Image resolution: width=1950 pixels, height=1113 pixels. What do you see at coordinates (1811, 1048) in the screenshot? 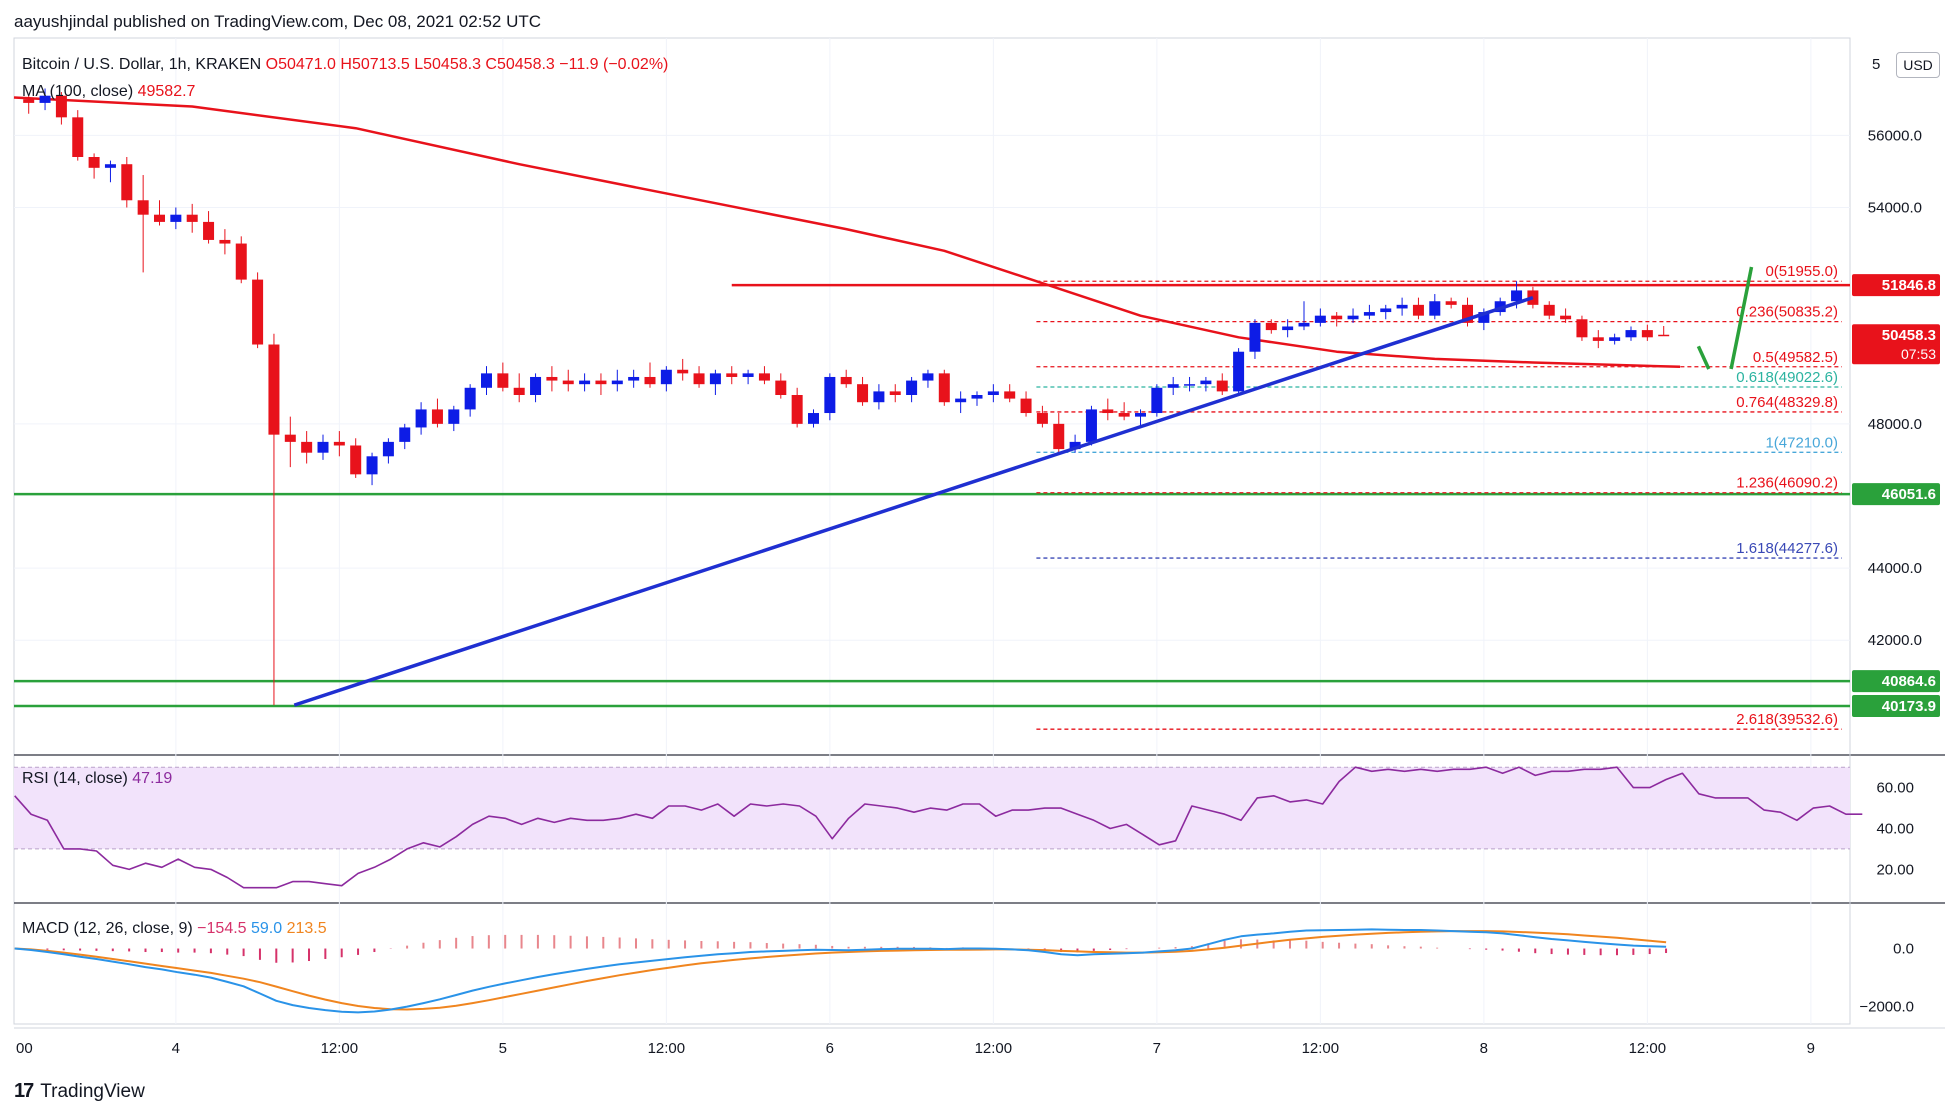
I see `time-axis-tick-label: 9` at bounding box center [1811, 1048].